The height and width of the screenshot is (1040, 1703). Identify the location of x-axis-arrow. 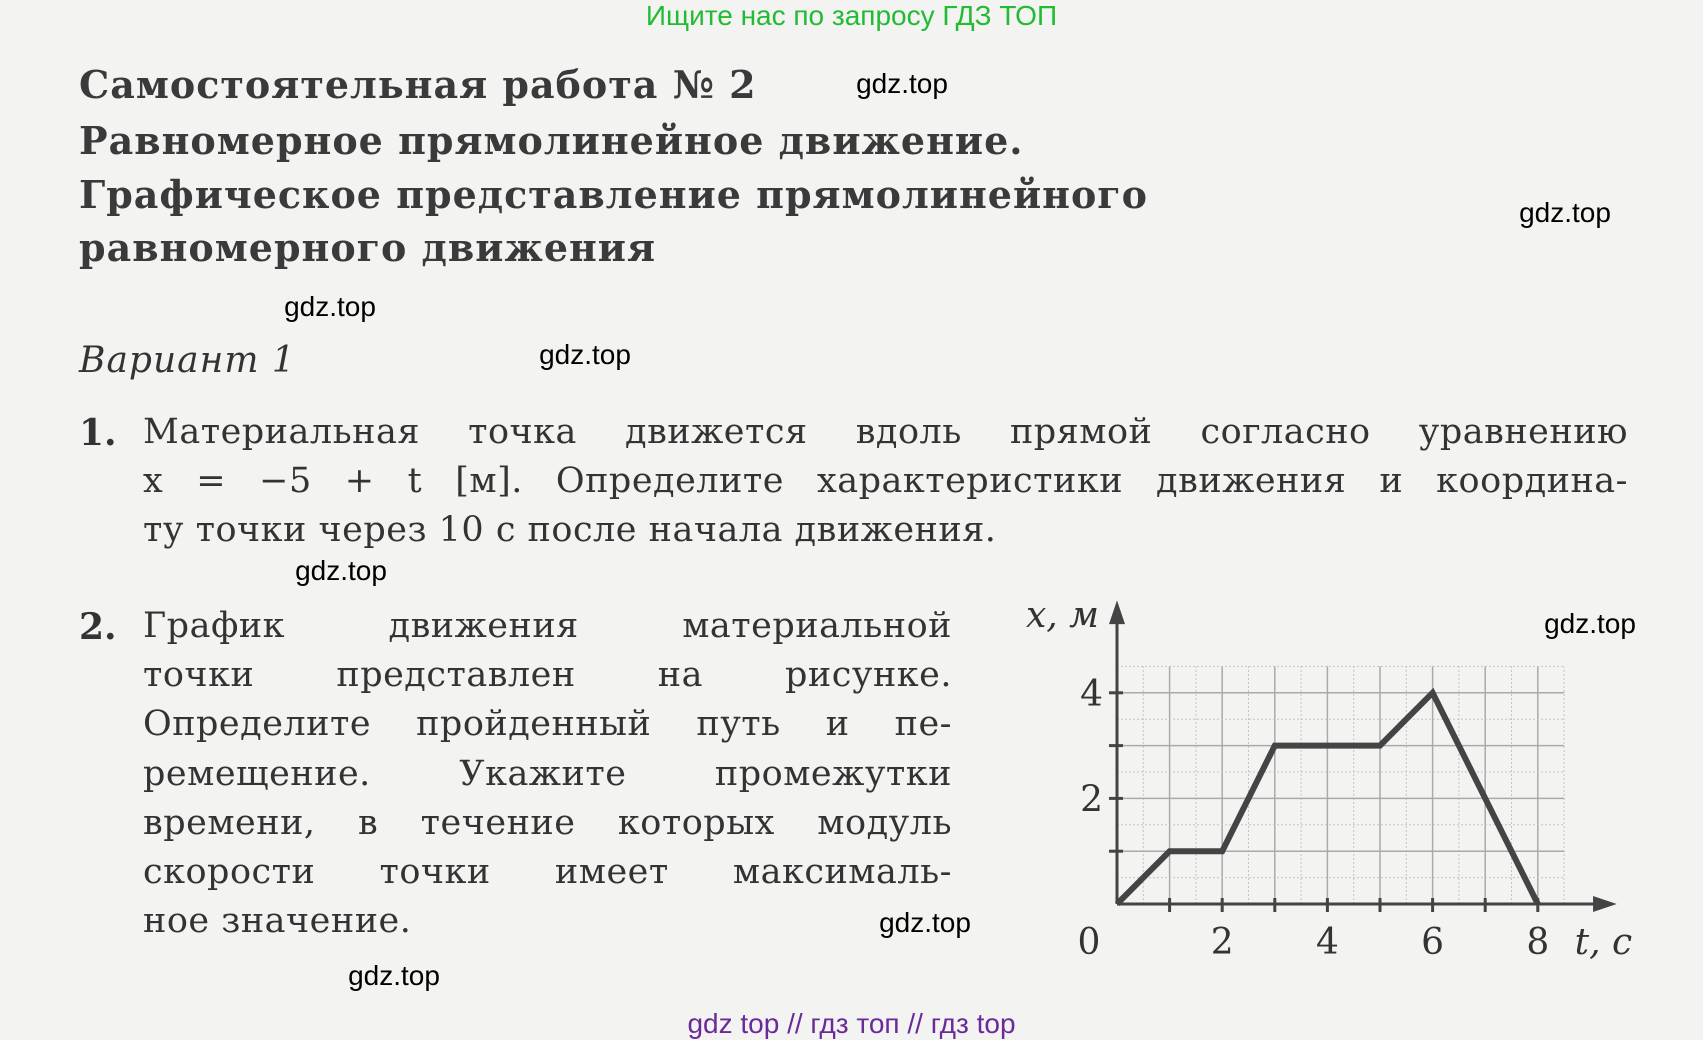
(1605, 904).